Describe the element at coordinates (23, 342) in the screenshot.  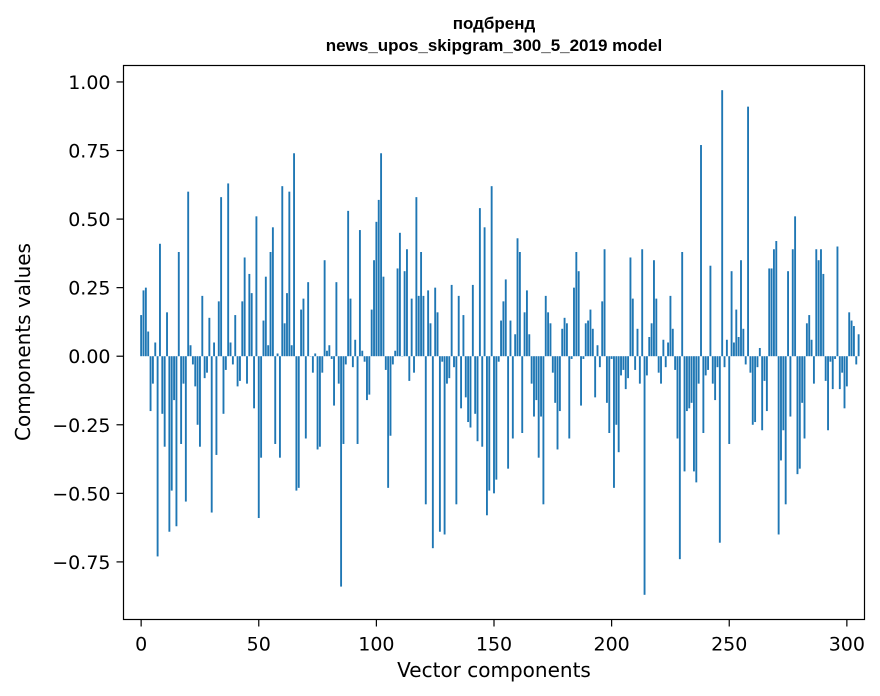
I see `y-axis-label: Components values` at that location.